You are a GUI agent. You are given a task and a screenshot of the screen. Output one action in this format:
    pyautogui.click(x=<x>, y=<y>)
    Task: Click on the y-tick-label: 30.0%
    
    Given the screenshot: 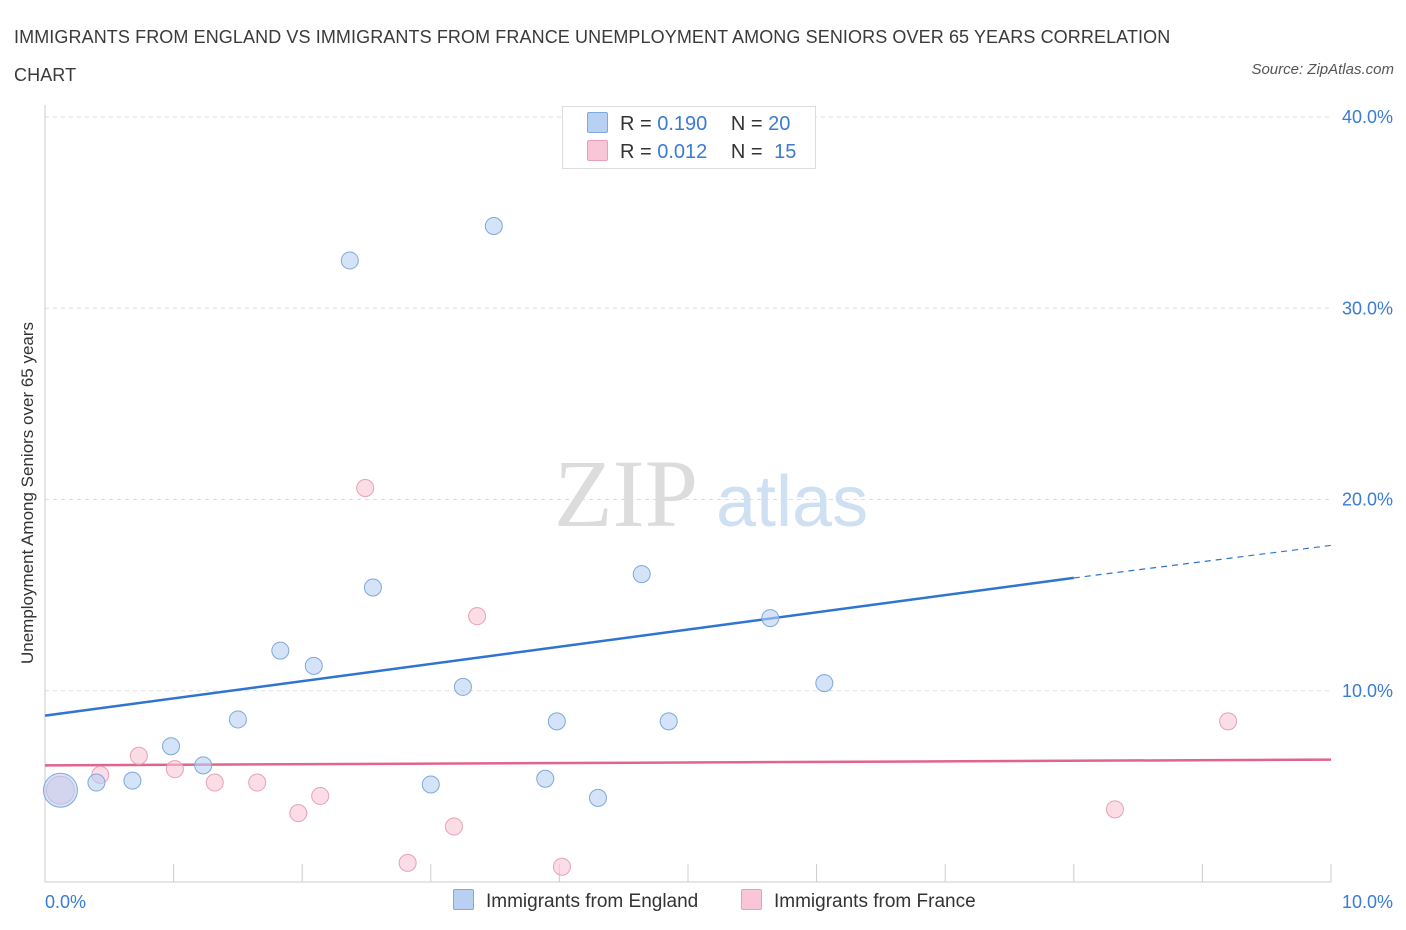 What is the action you would take?
    pyautogui.click(x=1367, y=308)
    